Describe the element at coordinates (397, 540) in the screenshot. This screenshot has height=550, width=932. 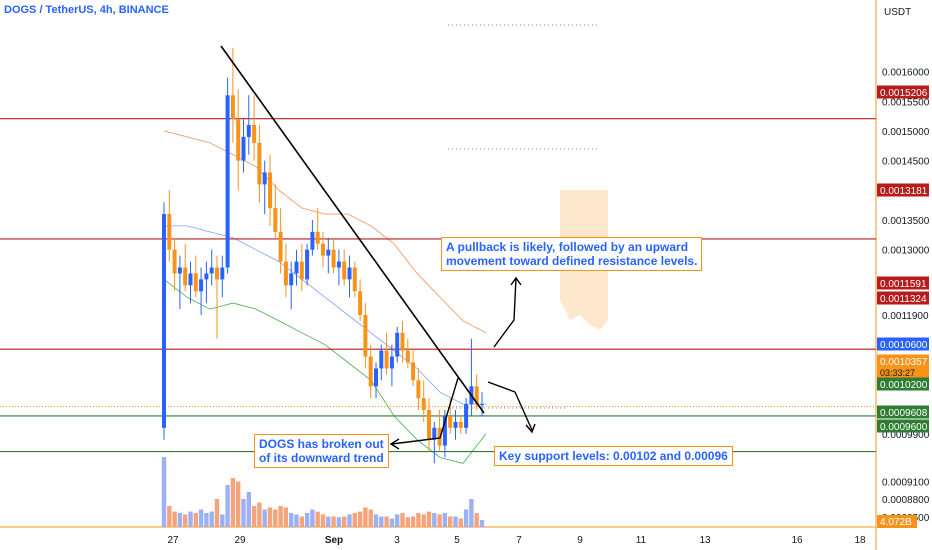
I see `x-tick-label-3: 3` at that location.